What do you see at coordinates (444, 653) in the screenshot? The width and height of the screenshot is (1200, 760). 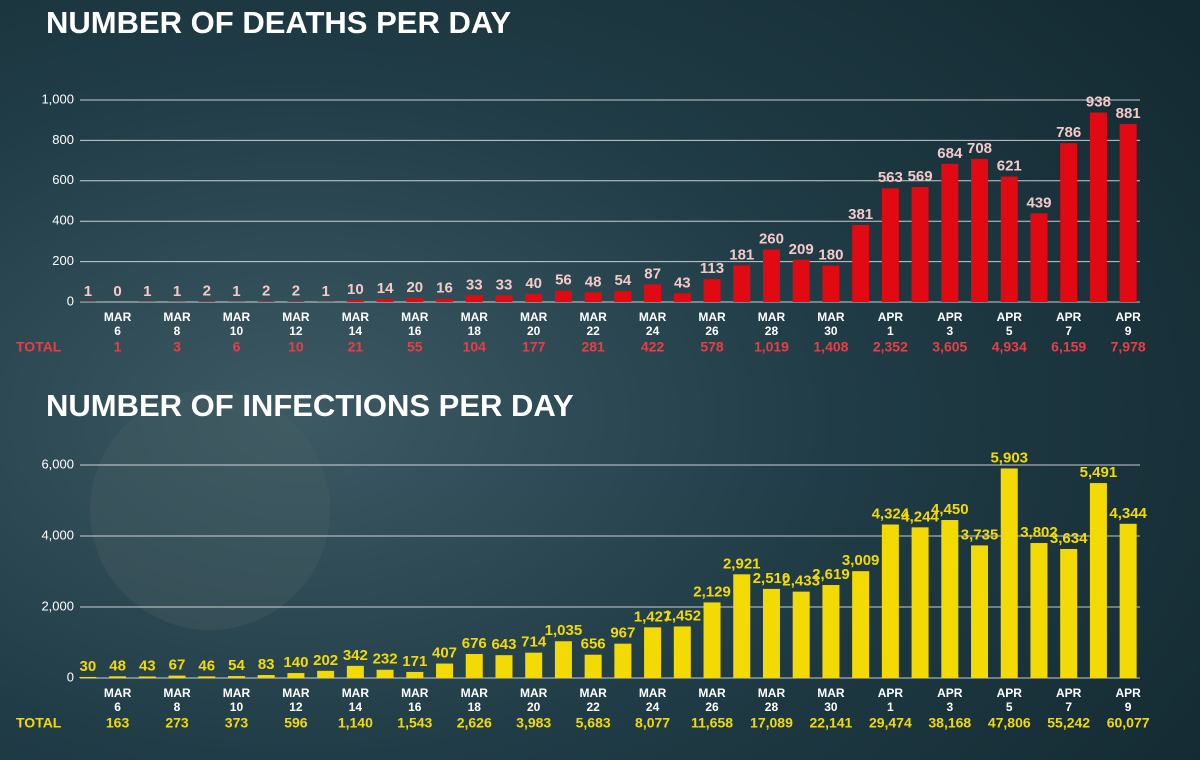 I see `value-label: 407` at bounding box center [444, 653].